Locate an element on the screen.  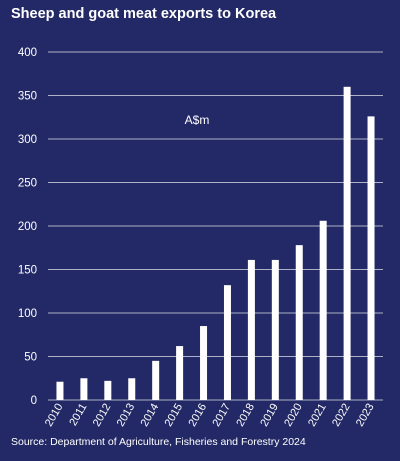
x-tick-label: 2010 is located at coordinates (54, 415).